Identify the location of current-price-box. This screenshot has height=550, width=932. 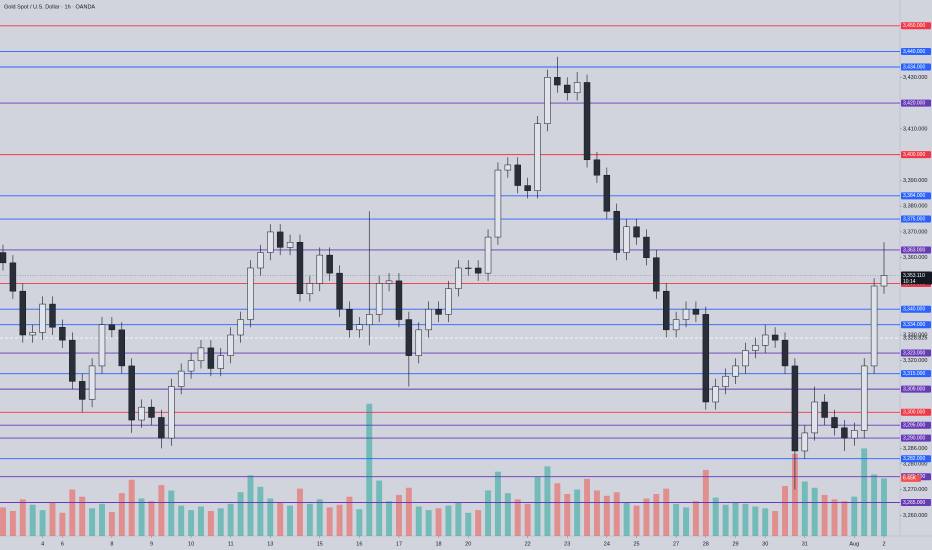
(916, 278).